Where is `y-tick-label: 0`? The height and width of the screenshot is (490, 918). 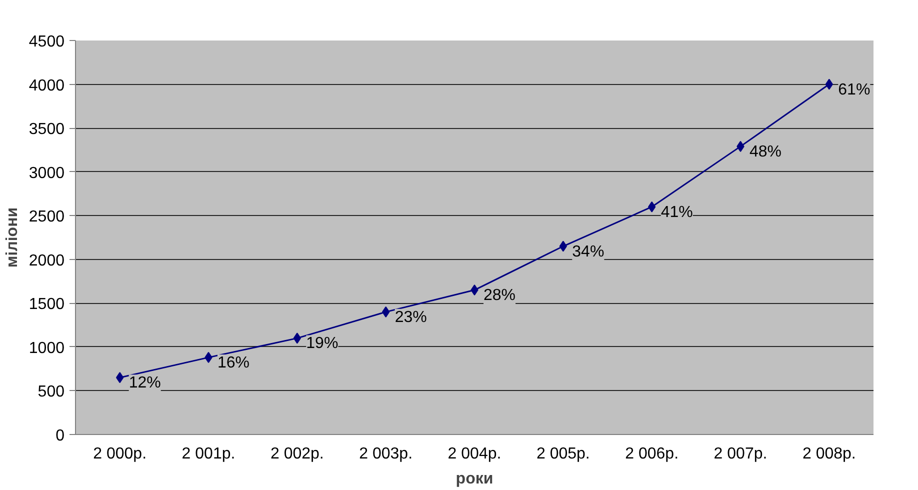
y-tick-label: 0 is located at coordinates (60, 436).